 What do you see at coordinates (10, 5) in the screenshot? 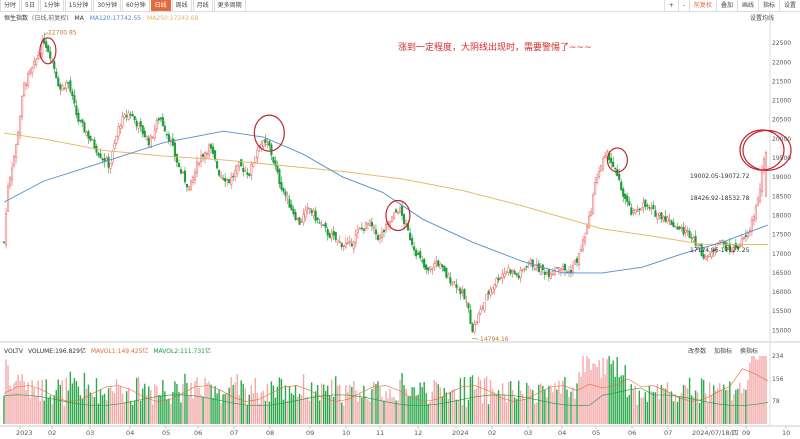
I see `tab-timeshare: 分时` at bounding box center [10, 5].